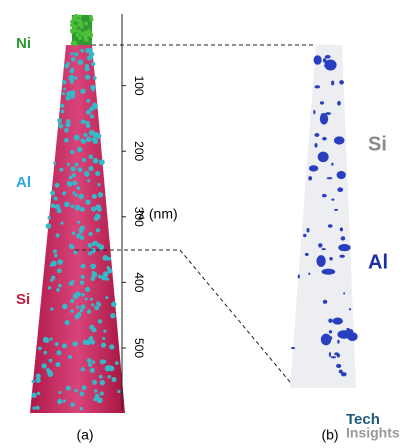  I want to click on si-label-right: Si, so click(377, 144).